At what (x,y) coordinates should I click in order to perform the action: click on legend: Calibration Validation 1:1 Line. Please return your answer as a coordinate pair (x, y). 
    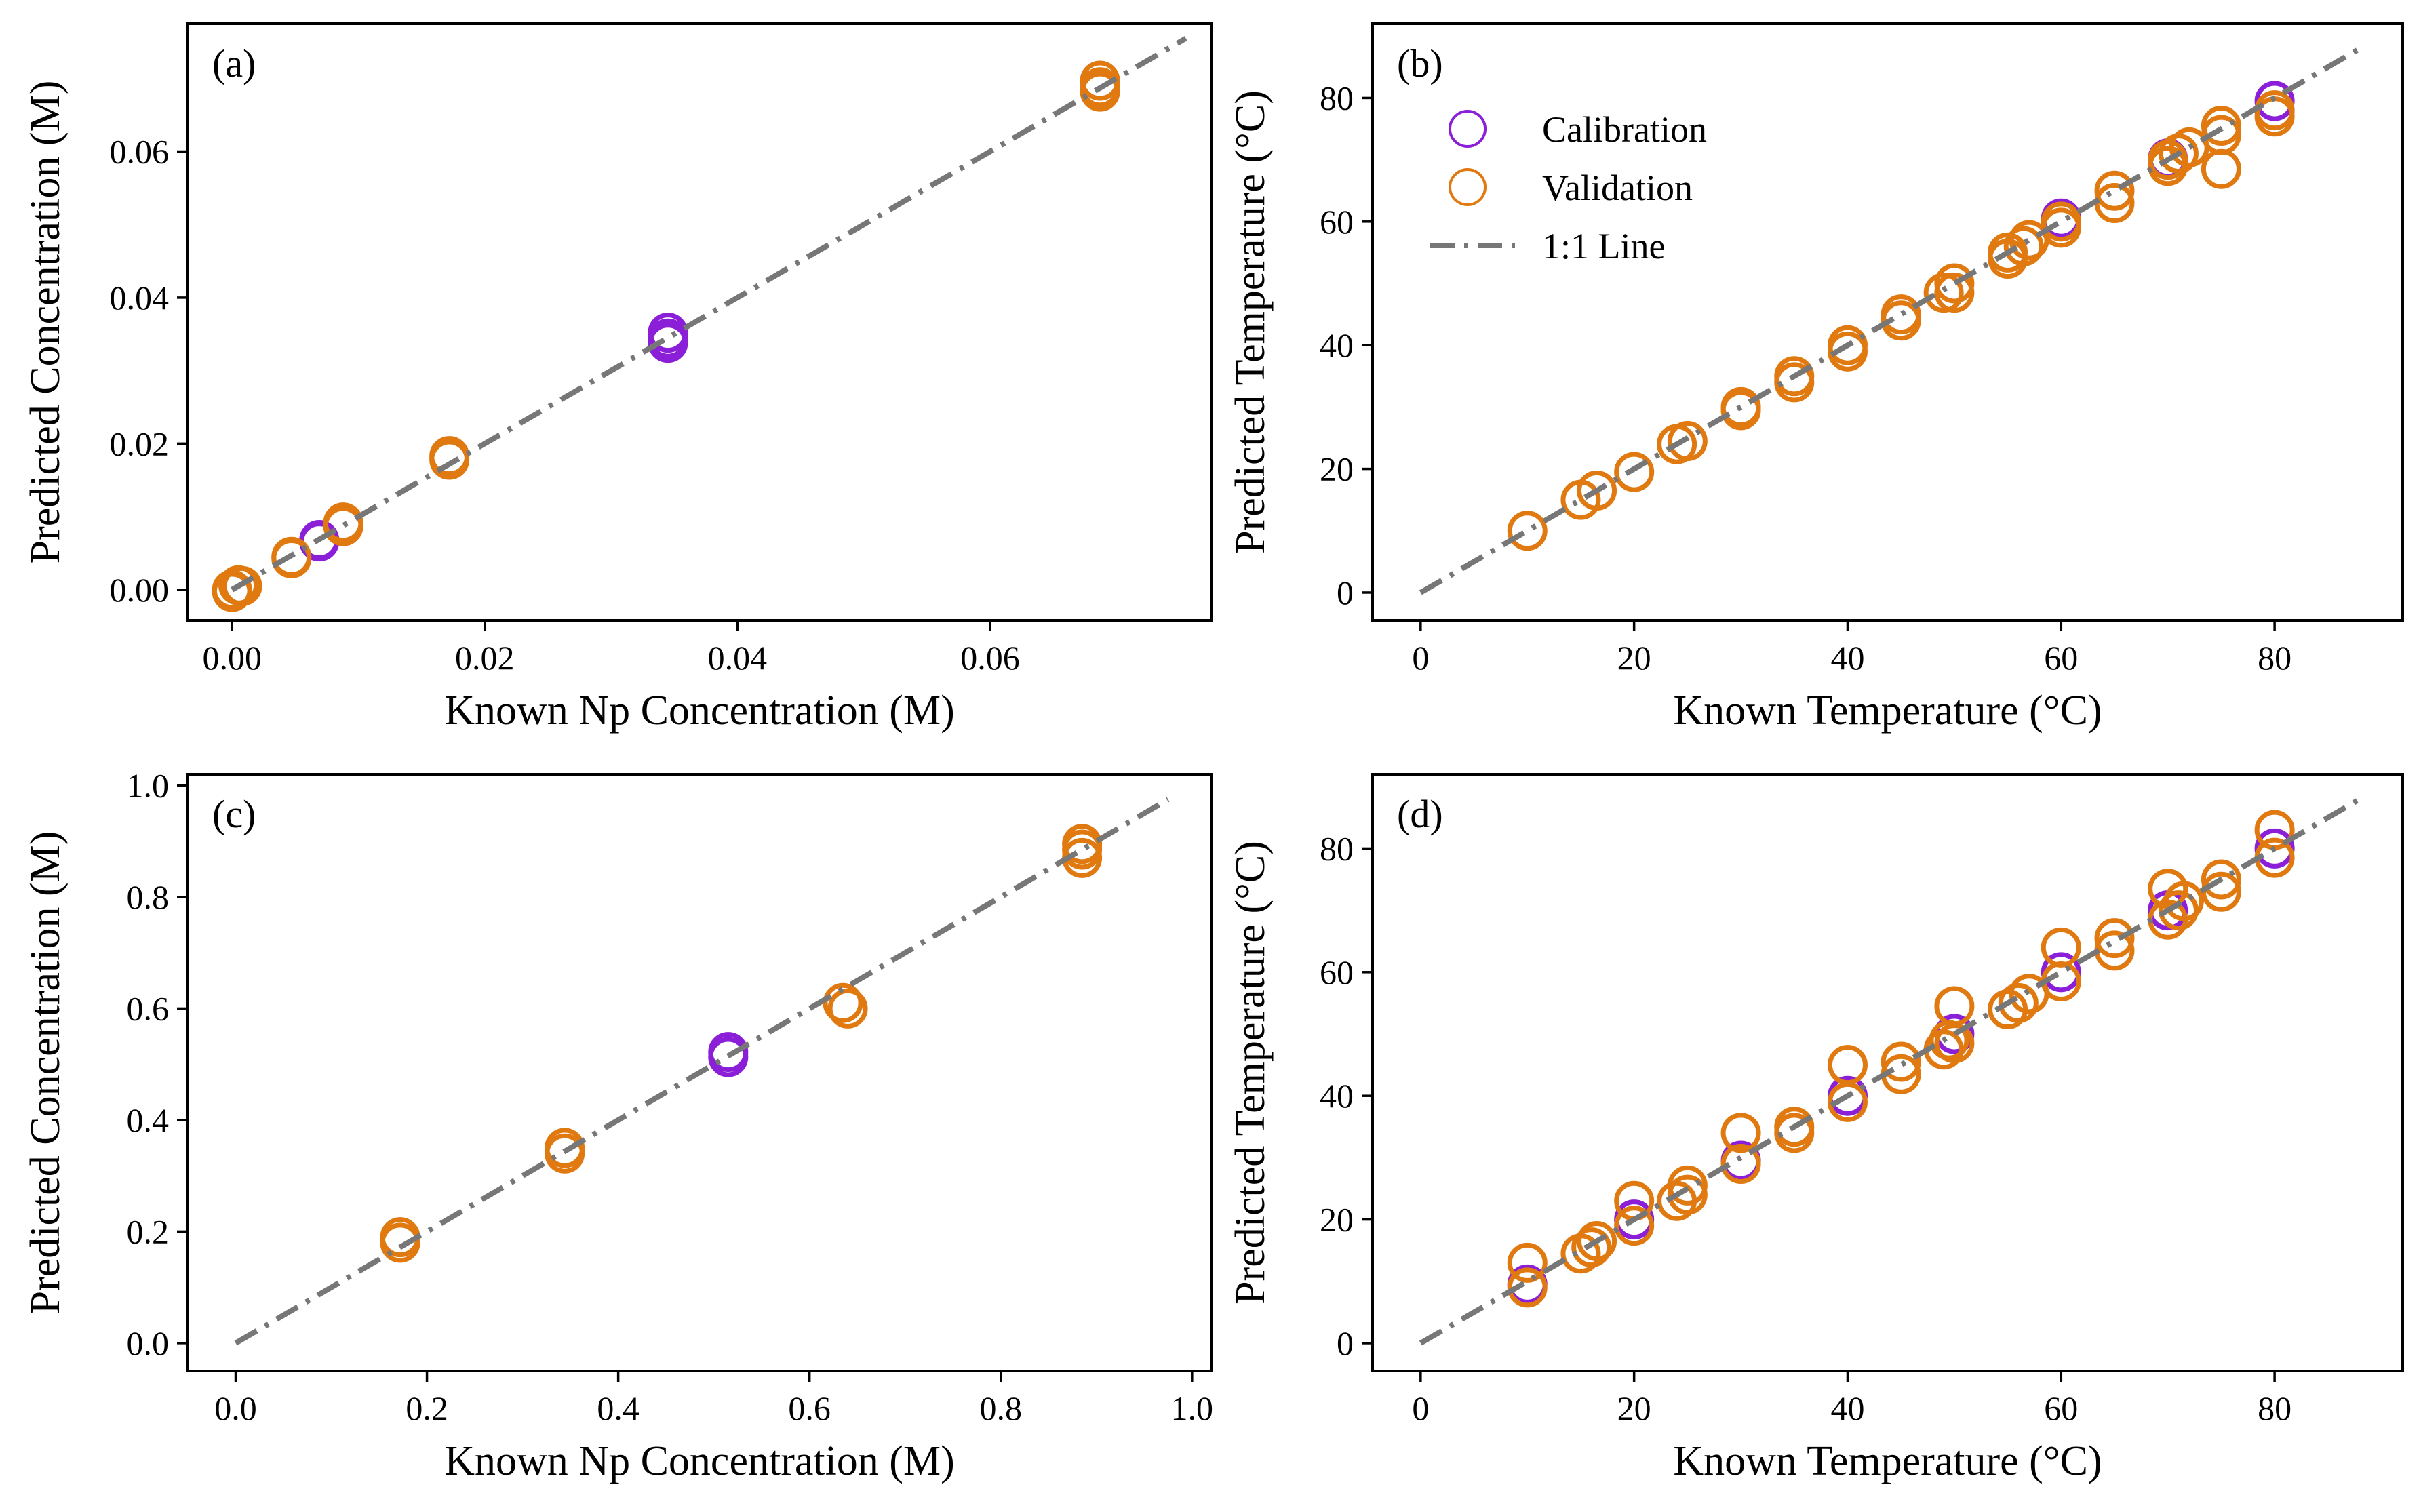
    Looking at the image, I should click on (1568, 188).